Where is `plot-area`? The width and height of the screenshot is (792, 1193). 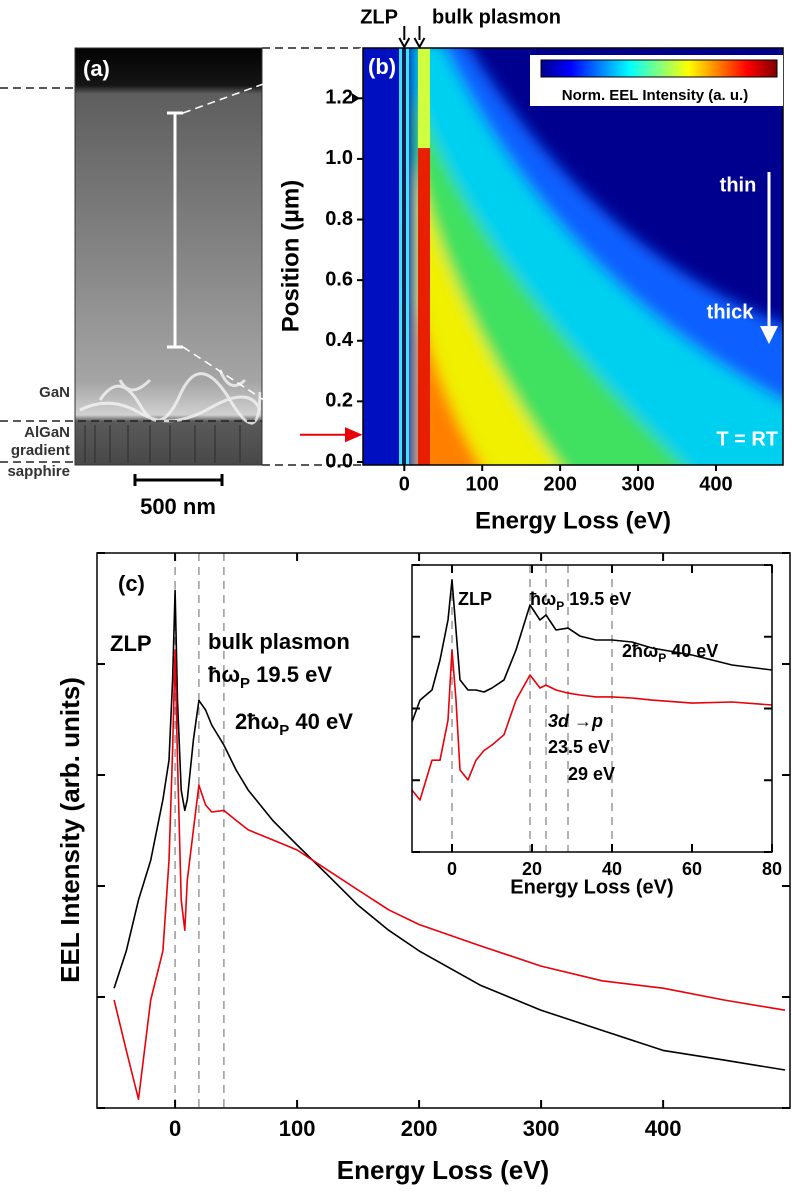 plot-area is located at coordinates (592, 708).